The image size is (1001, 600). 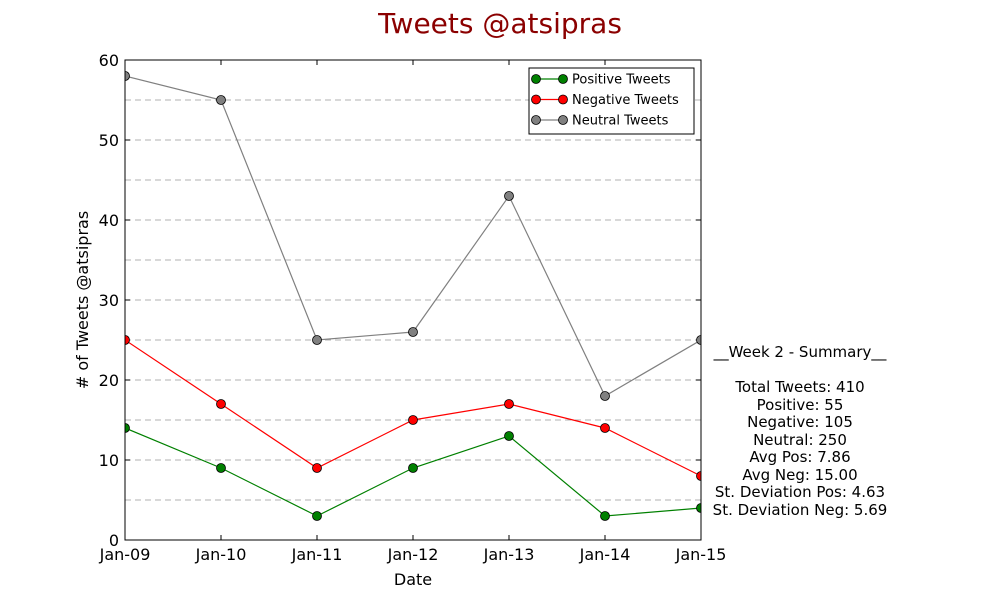 What do you see at coordinates (800, 509) in the screenshot?
I see `summary-std-neg: St. Deviation Neg: 5.69` at bounding box center [800, 509].